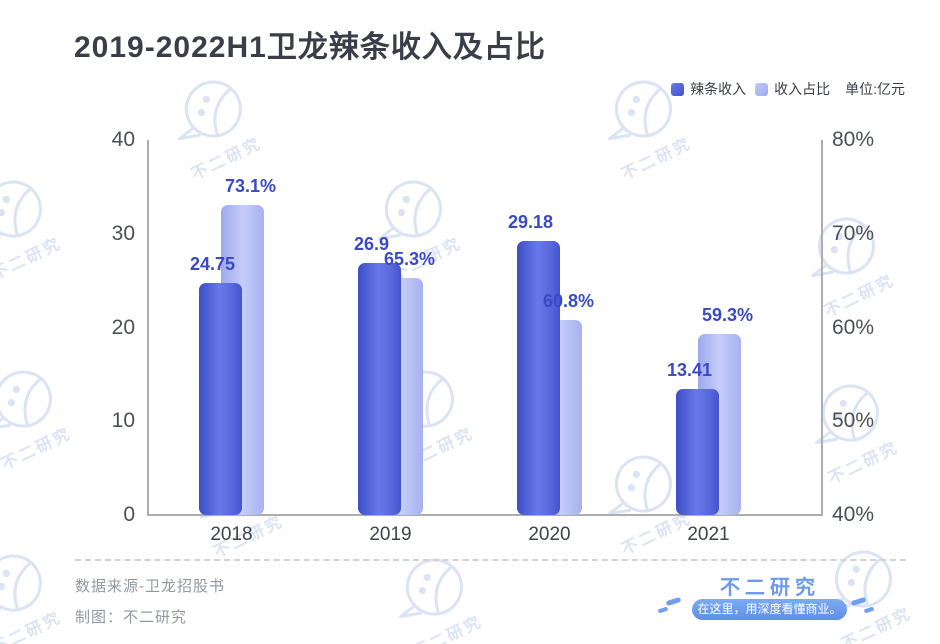 The height and width of the screenshot is (644, 940). I want to click on category-label: 2019, so click(390, 534).